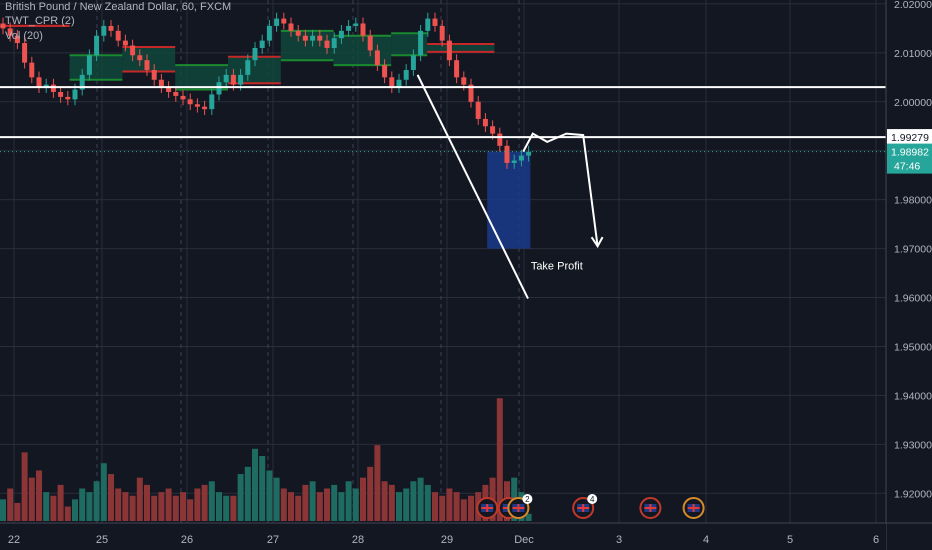 The width and height of the screenshot is (932, 550). I want to click on level-price-badge, so click(909, 137).